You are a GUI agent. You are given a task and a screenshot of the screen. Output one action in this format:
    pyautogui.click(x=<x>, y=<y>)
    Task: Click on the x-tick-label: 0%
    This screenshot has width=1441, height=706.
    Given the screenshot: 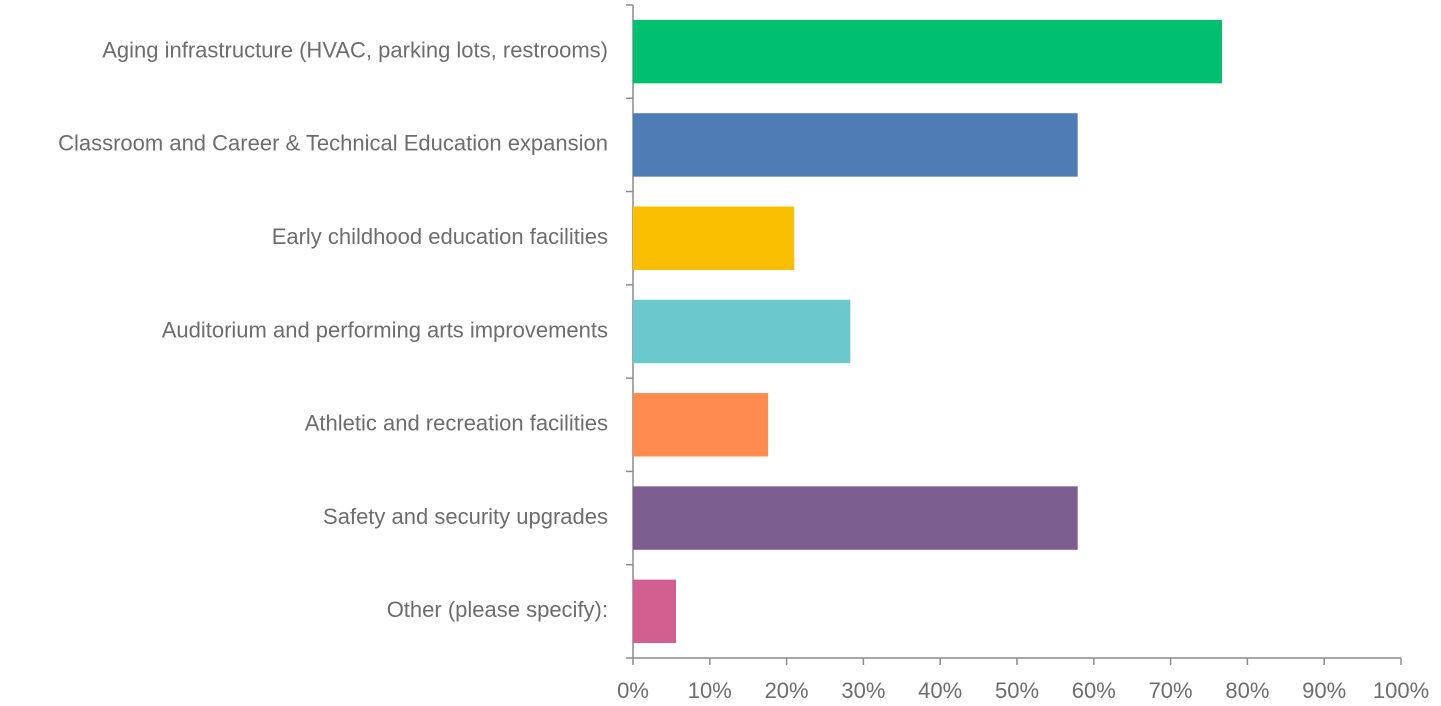 What is the action you would take?
    pyautogui.click(x=633, y=690)
    